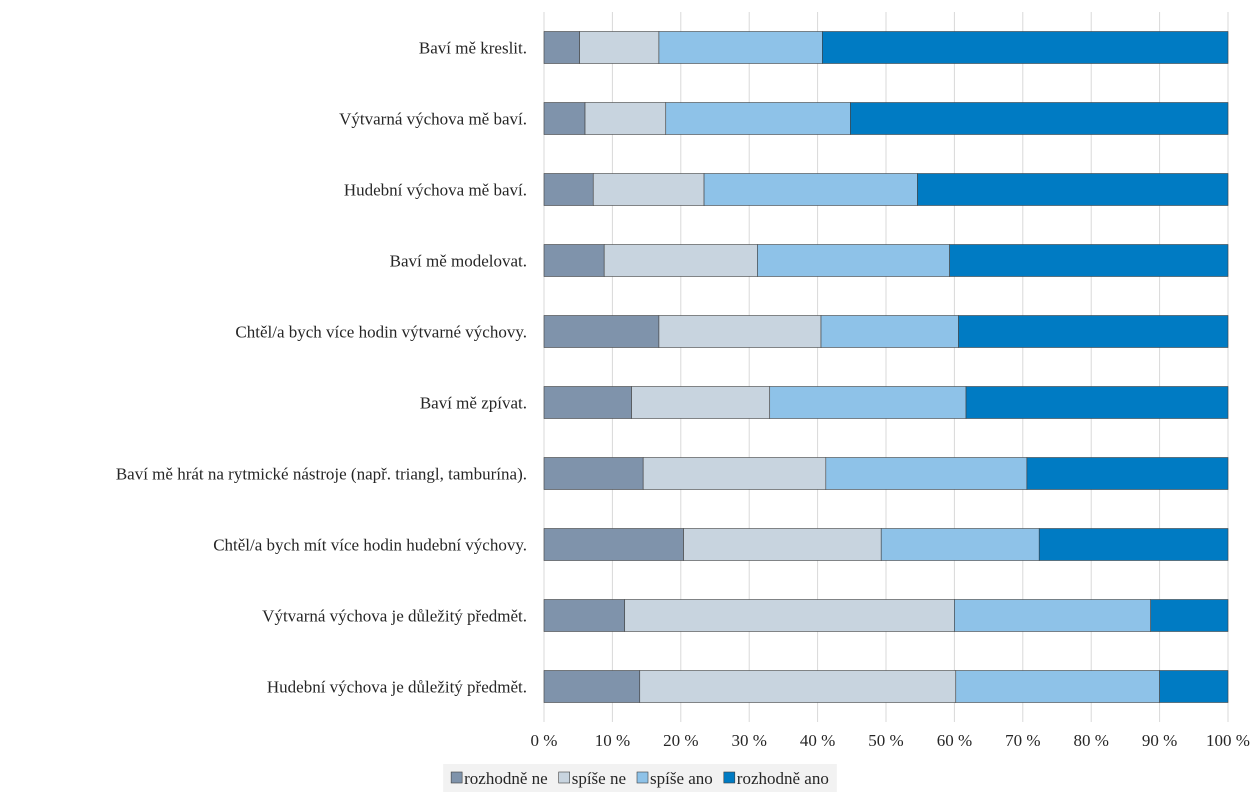 Image resolution: width=1256 pixels, height=794 pixels. What do you see at coordinates (599, 778) in the screenshot?
I see `legend-label: spíše ne` at bounding box center [599, 778].